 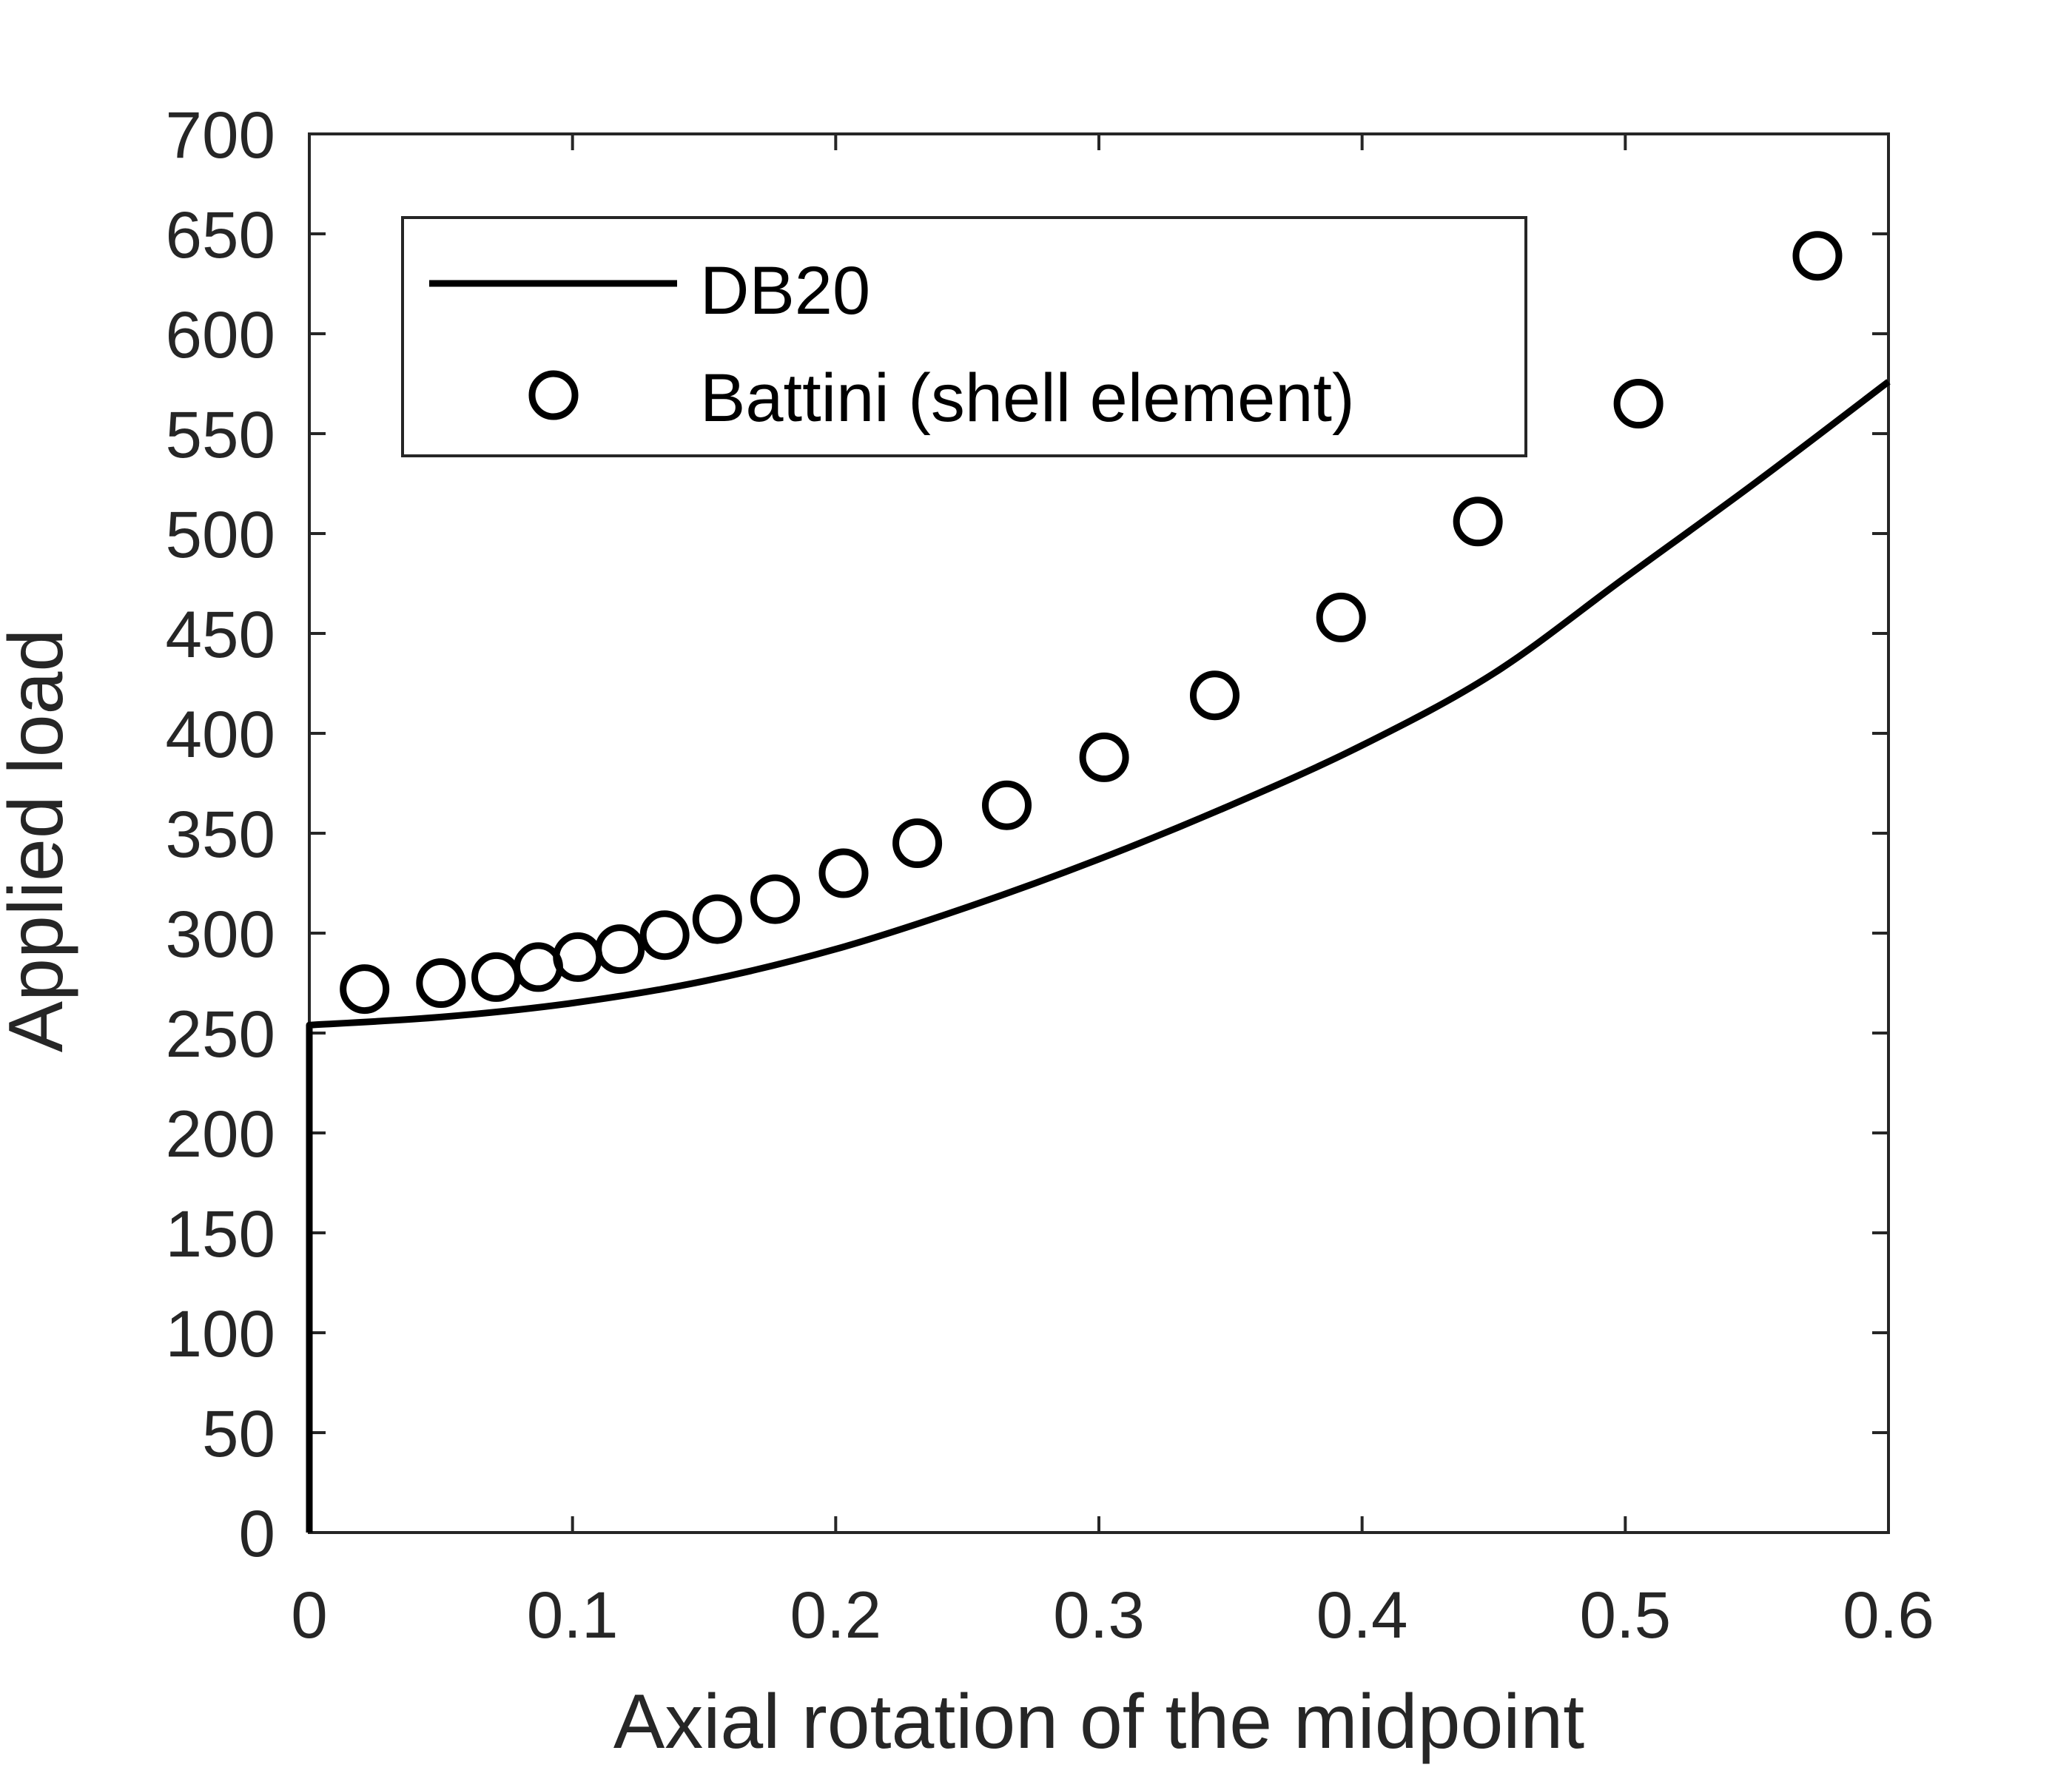 What do you see at coordinates (221, 1234) in the screenshot?
I see `y-tick-label: 150` at bounding box center [221, 1234].